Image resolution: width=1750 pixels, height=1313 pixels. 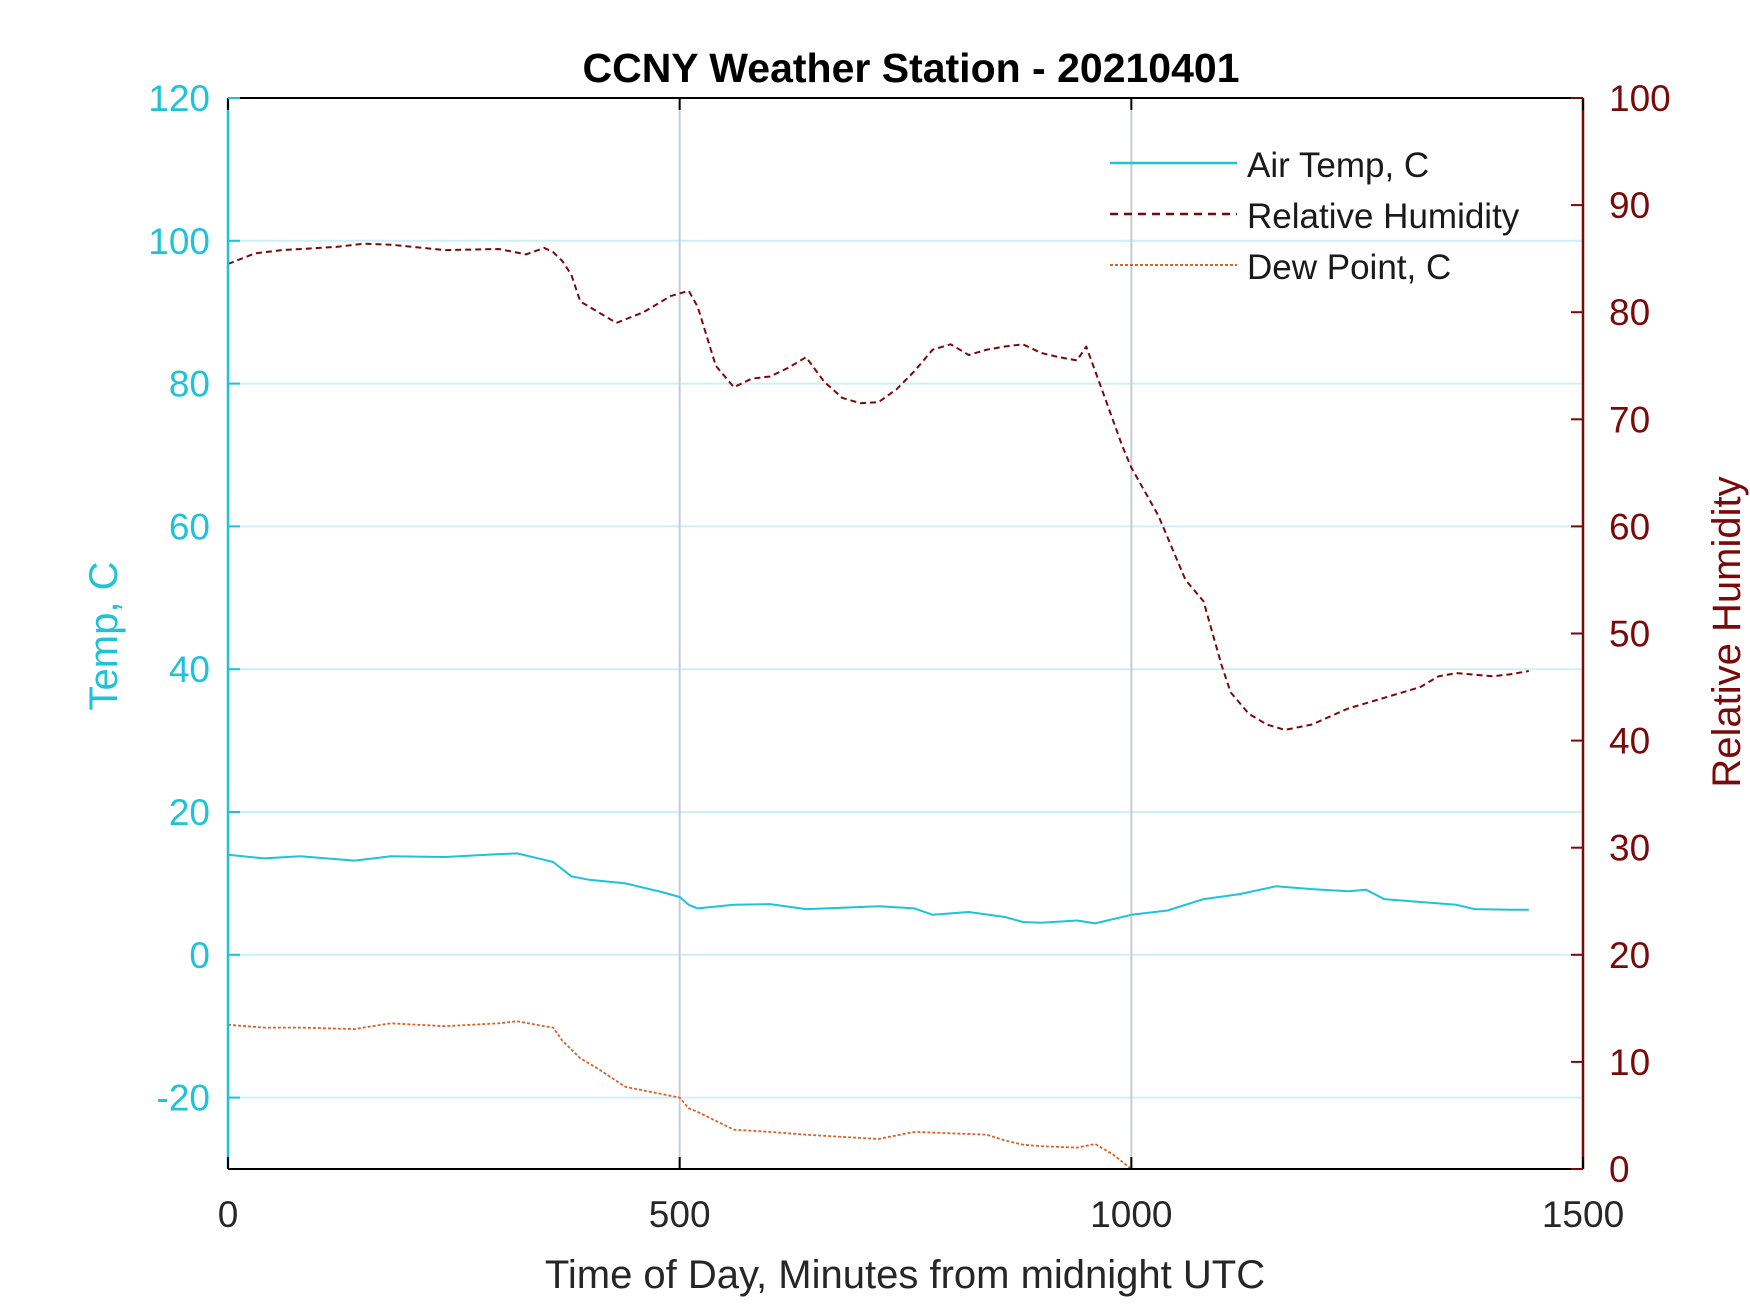 I want to click on legend-label-relative-humidity: Relative Humidity, so click(x=1383, y=216).